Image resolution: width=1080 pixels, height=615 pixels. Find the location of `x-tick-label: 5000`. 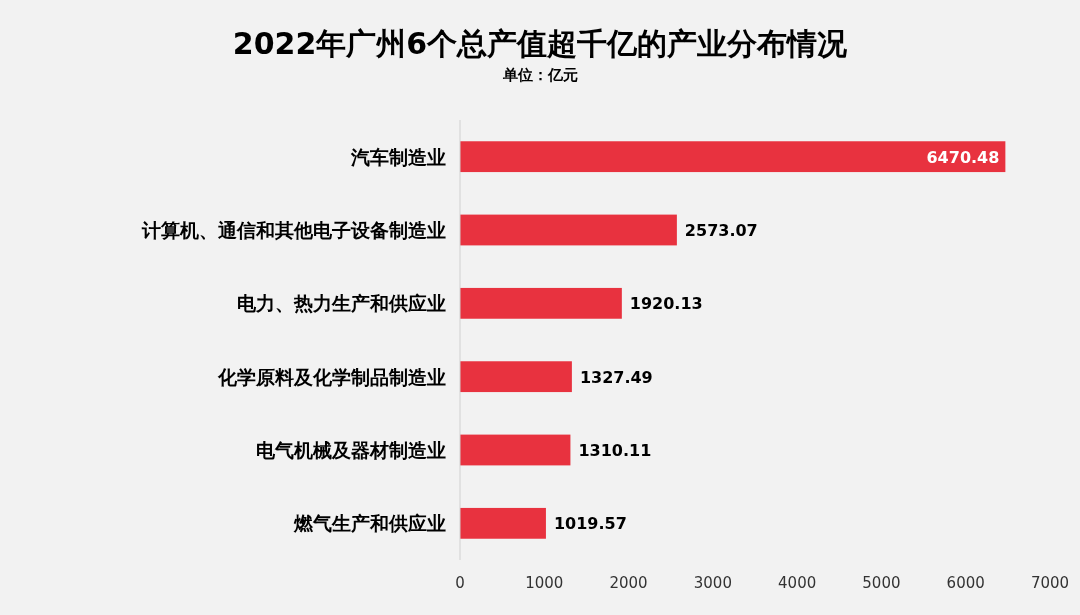

x-tick-label: 5000 is located at coordinates (881, 583).